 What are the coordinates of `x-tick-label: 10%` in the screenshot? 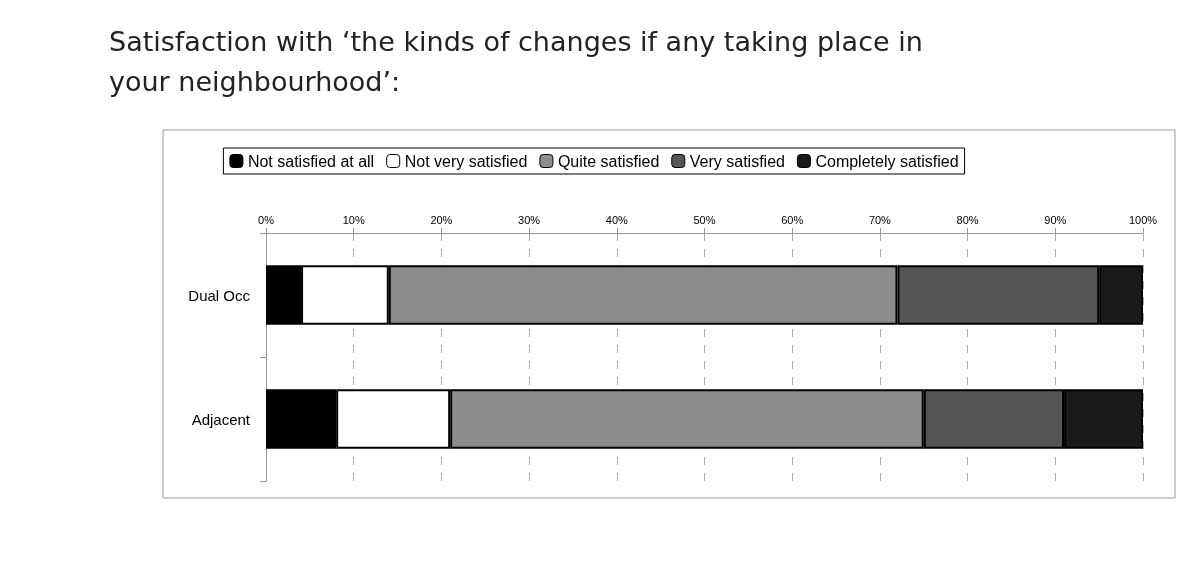 It's located at (353, 219).